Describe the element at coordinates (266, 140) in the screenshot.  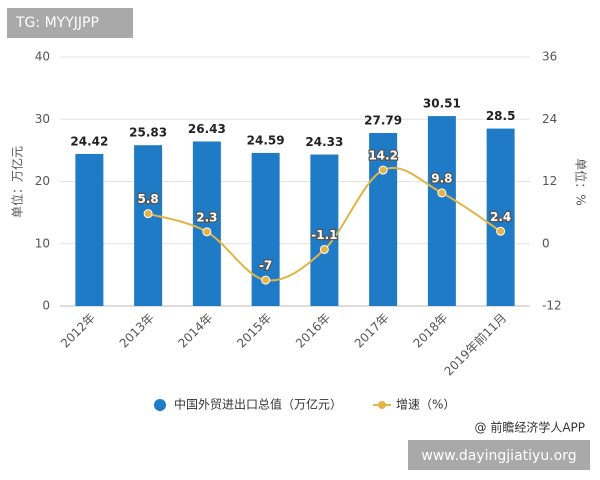
I see `bar-value-label: 24.59` at that location.